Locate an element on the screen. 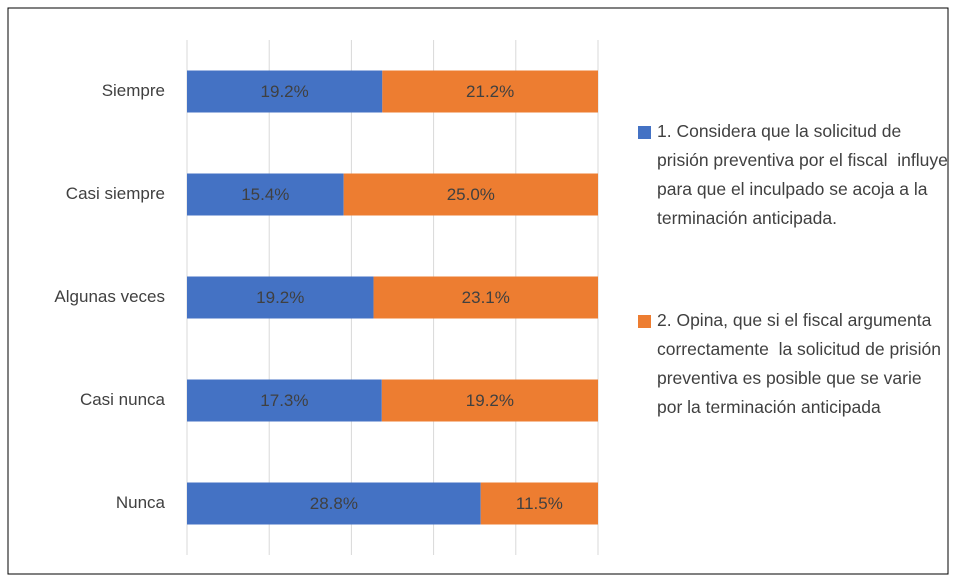 The width and height of the screenshot is (957, 582). y-tick-label: Casi nunca is located at coordinates (123, 399).